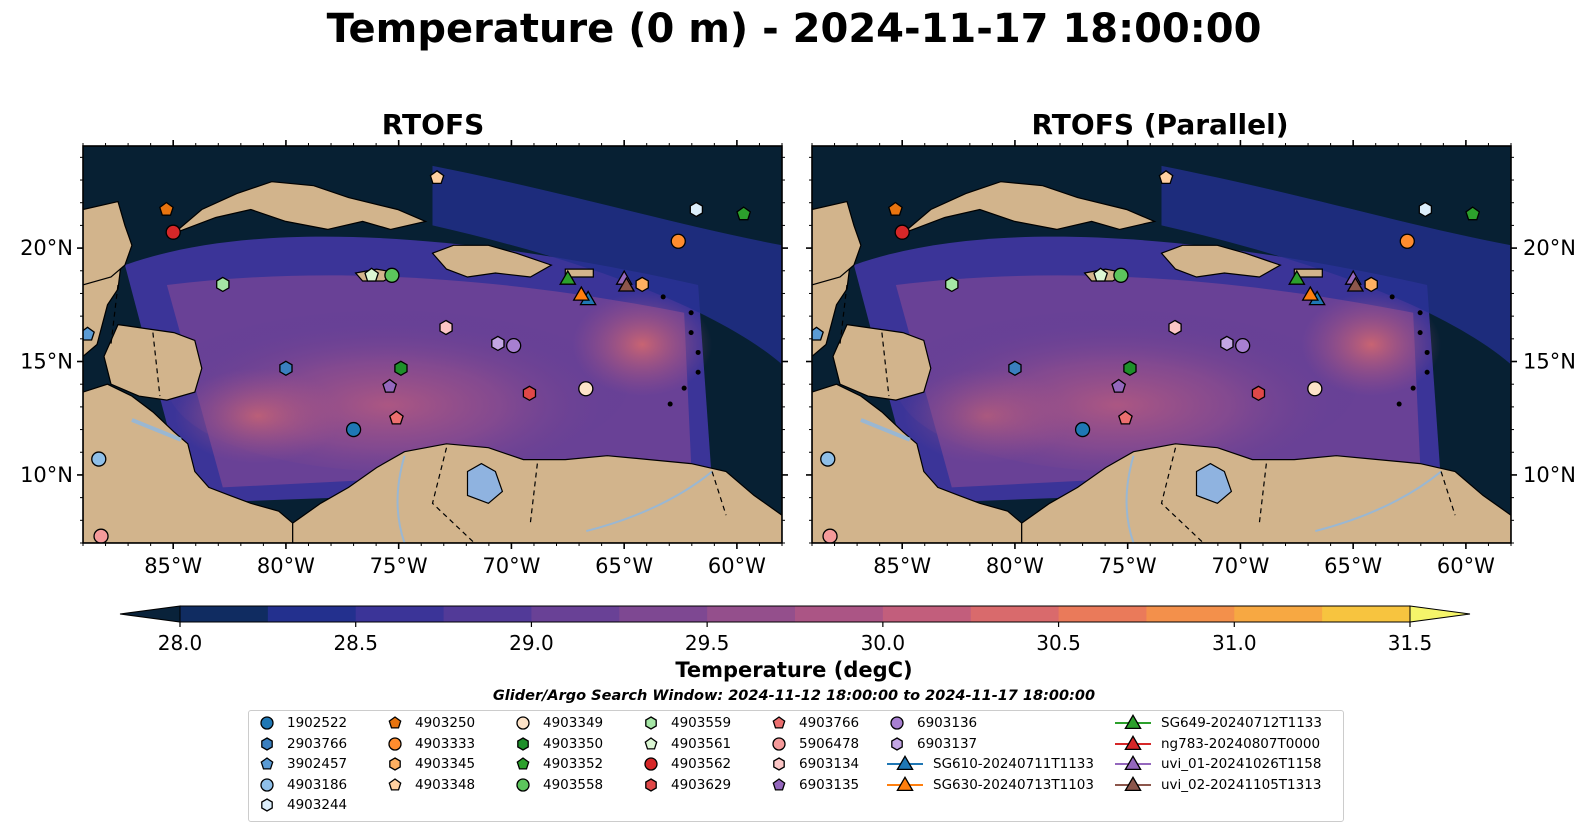  I want to click on legend-label: 4903350, so click(573, 743).